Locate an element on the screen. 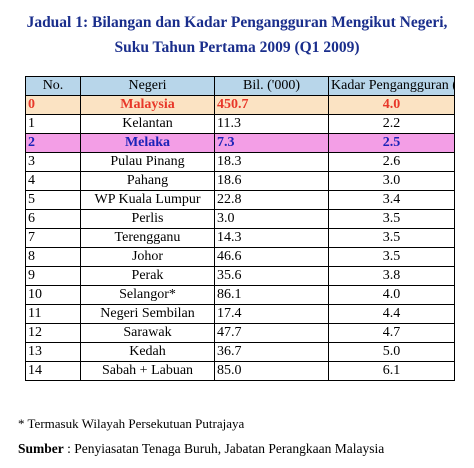  kadar-cell: 2.6 is located at coordinates (391, 162).